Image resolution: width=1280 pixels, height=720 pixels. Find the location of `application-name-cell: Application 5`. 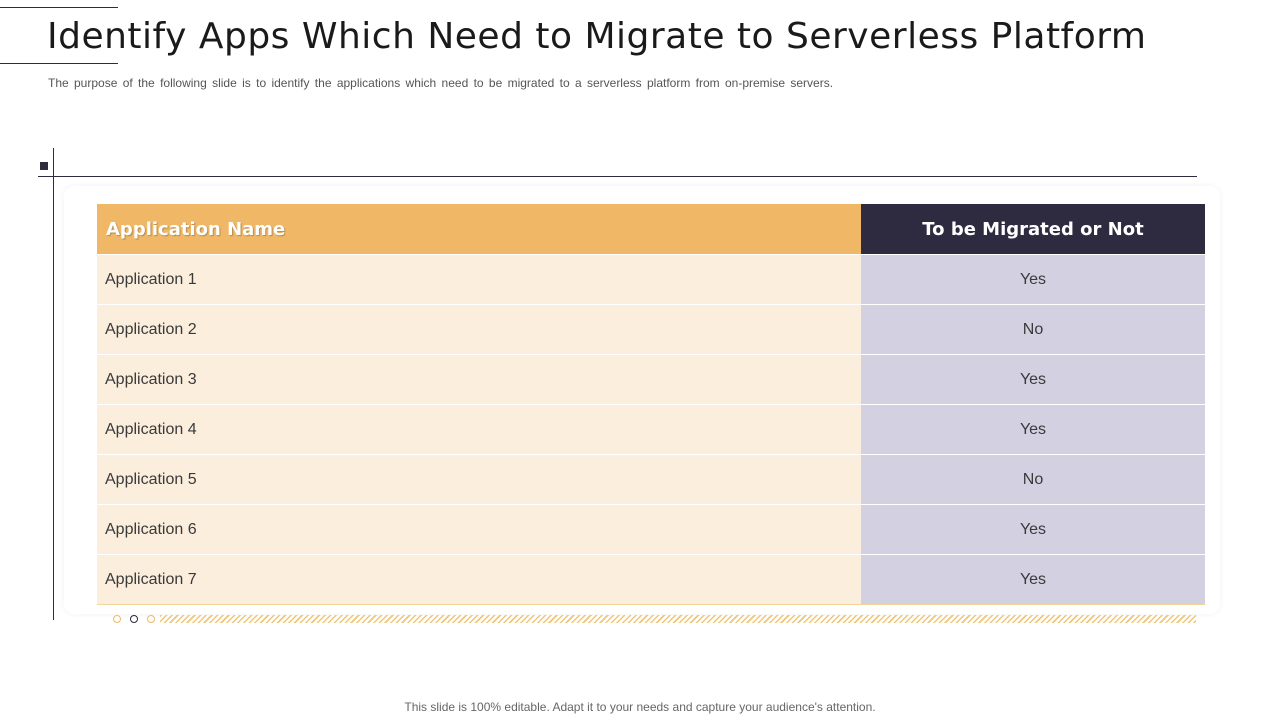

application-name-cell: Application 5 is located at coordinates (479, 479).